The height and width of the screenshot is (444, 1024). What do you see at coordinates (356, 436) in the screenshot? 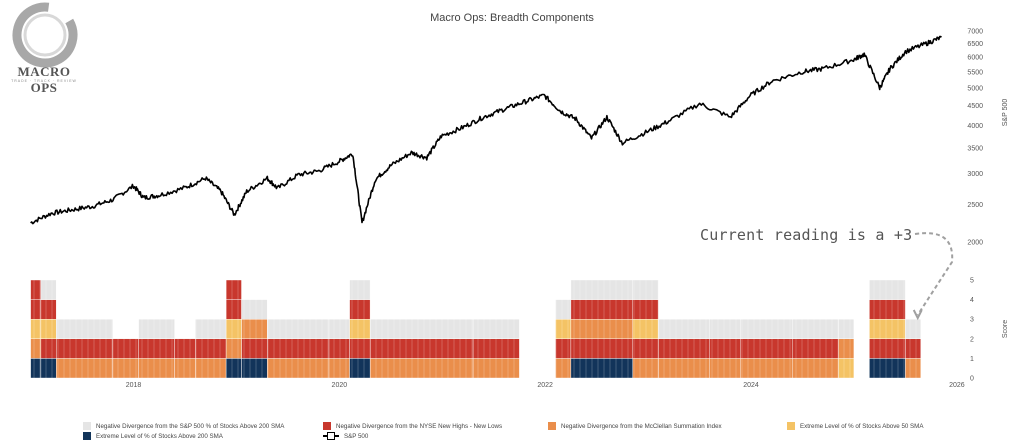
I see `legend-label: S&P 500` at bounding box center [356, 436].